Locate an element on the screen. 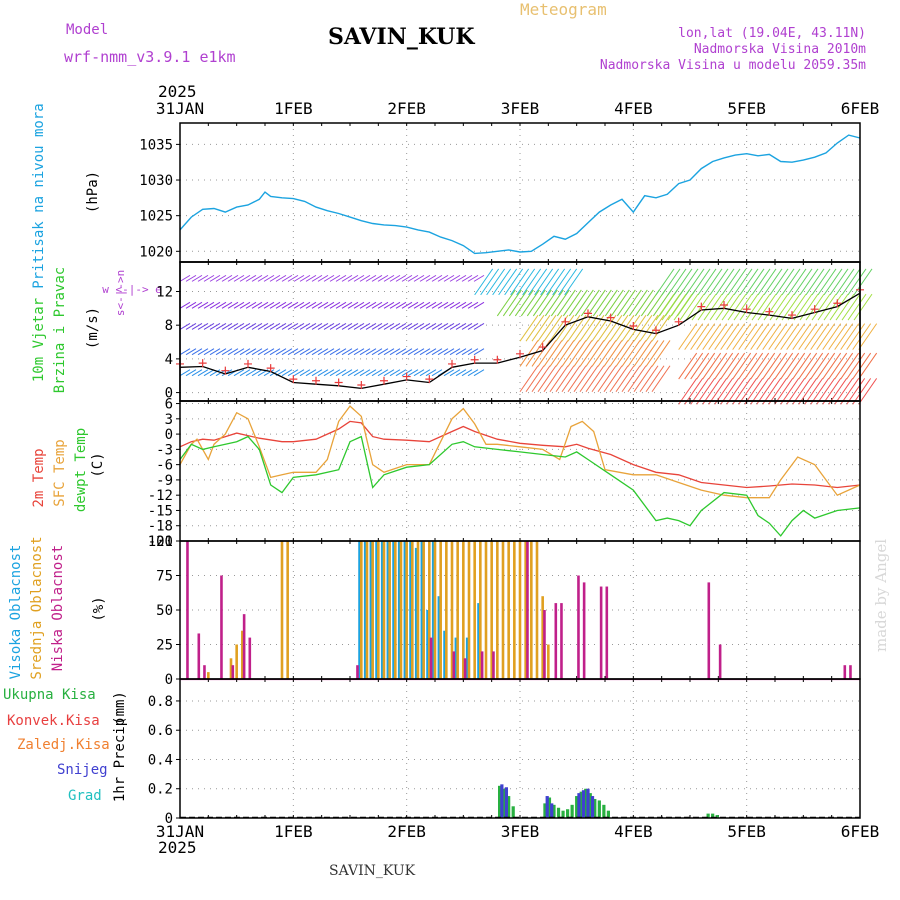 This screenshot has height=900, width=900. model-label: Model is located at coordinates (87, 30).